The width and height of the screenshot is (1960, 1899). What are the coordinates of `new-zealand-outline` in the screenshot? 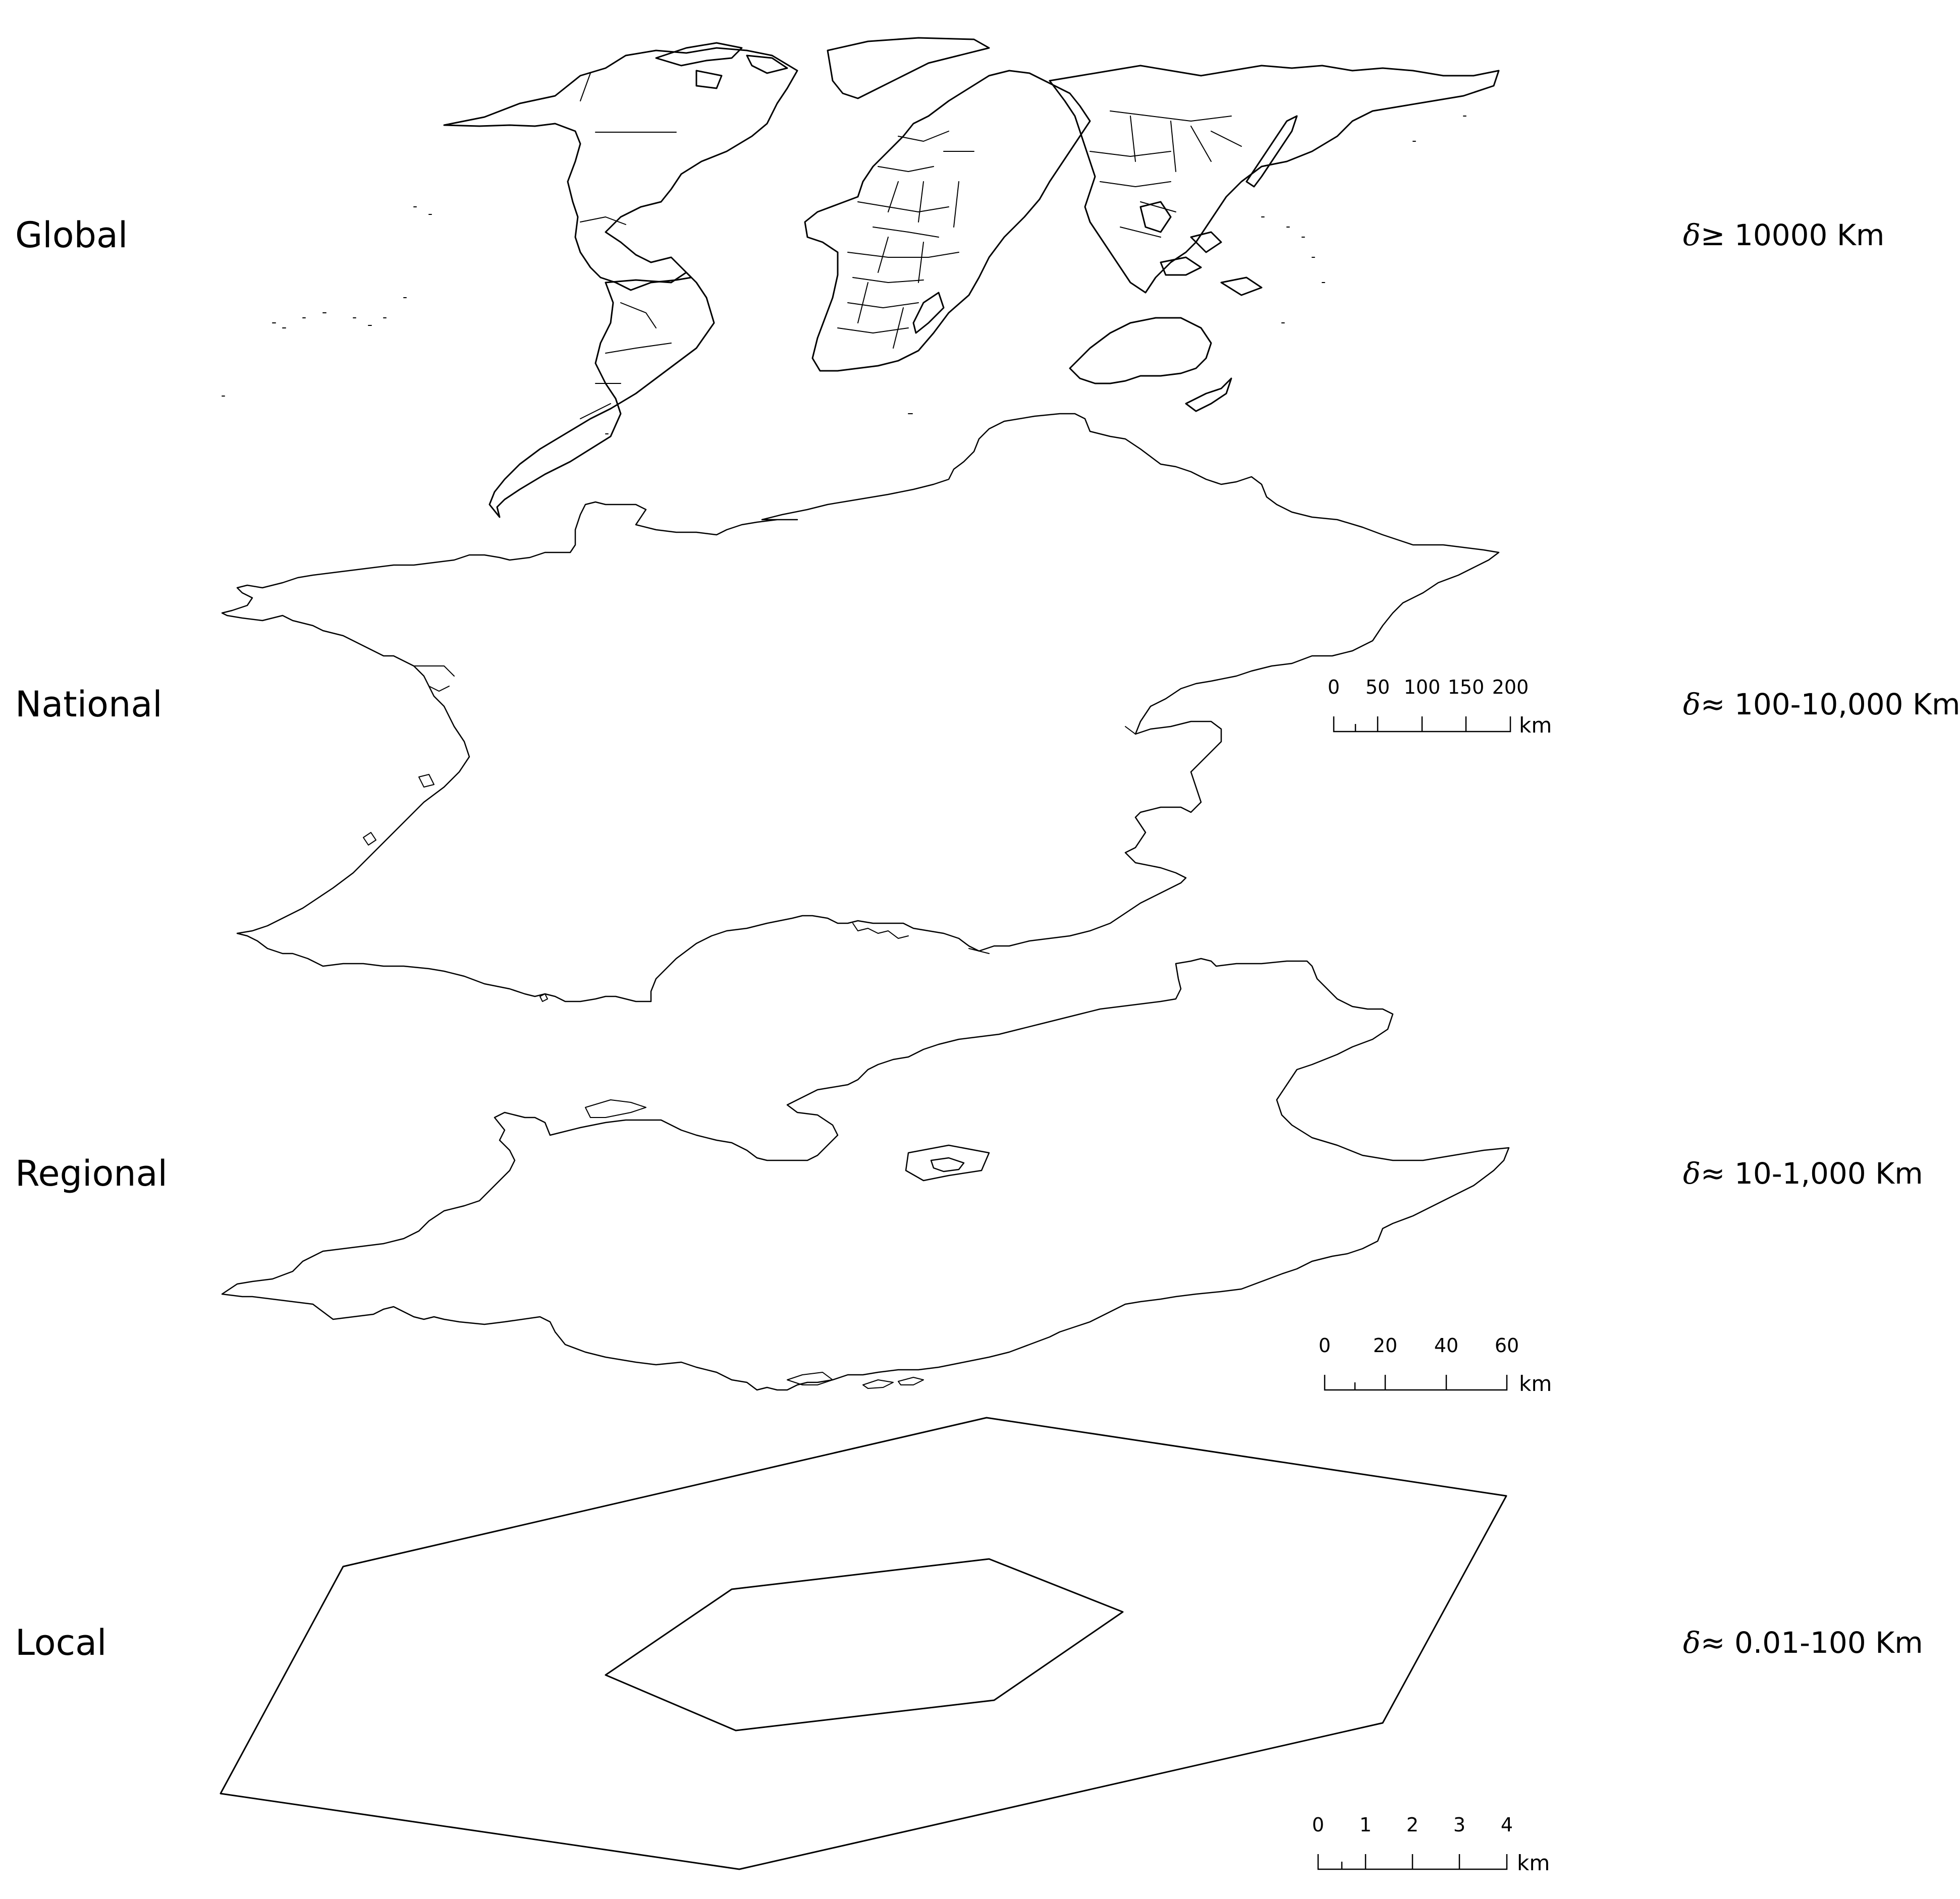 It's located at (1208, 394).